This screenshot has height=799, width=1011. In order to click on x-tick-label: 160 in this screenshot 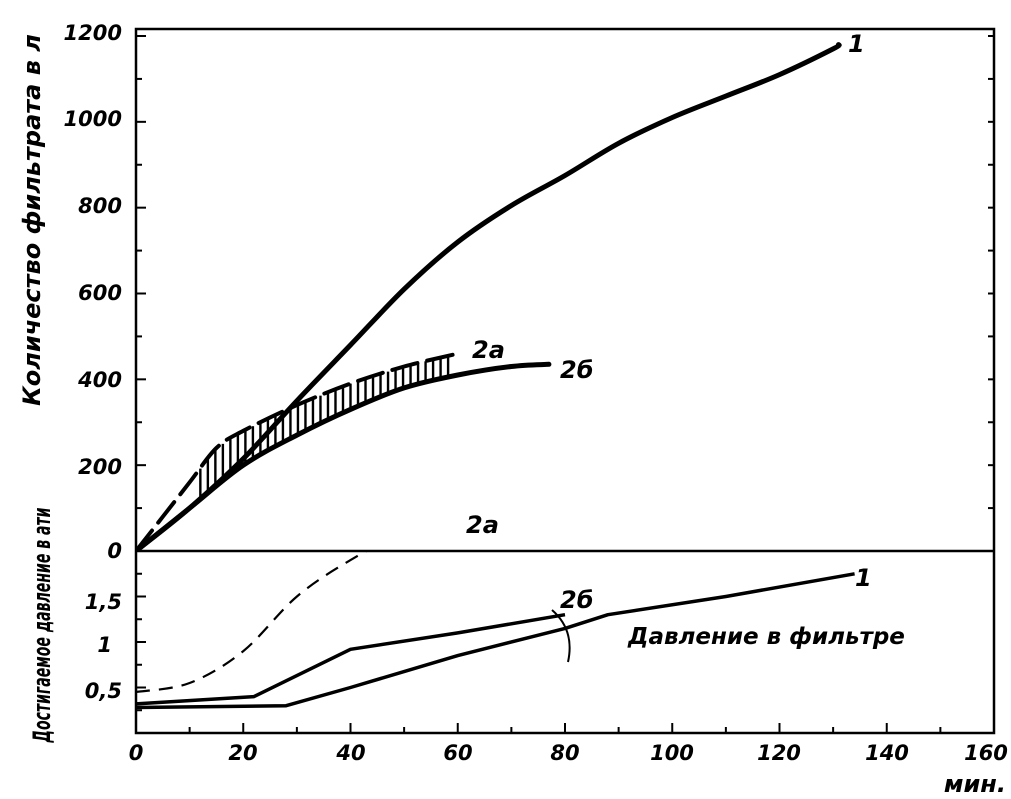, I will do `click(986, 753)`.